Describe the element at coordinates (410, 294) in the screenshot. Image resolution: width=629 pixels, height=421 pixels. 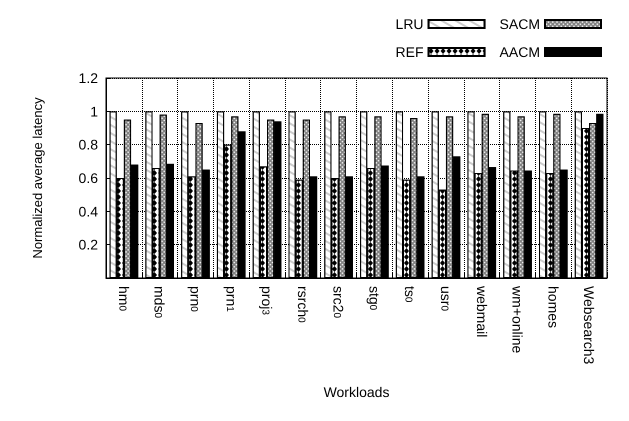
I see `x-tick-label: ts0` at that location.